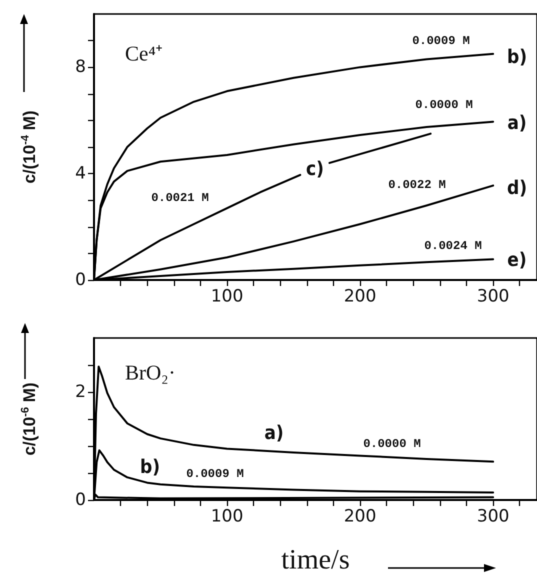 This screenshot has width=537, height=579. What do you see at coordinates (180, 198) in the screenshot?
I see `annotation: 0.0021 M` at bounding box center [180, 198].